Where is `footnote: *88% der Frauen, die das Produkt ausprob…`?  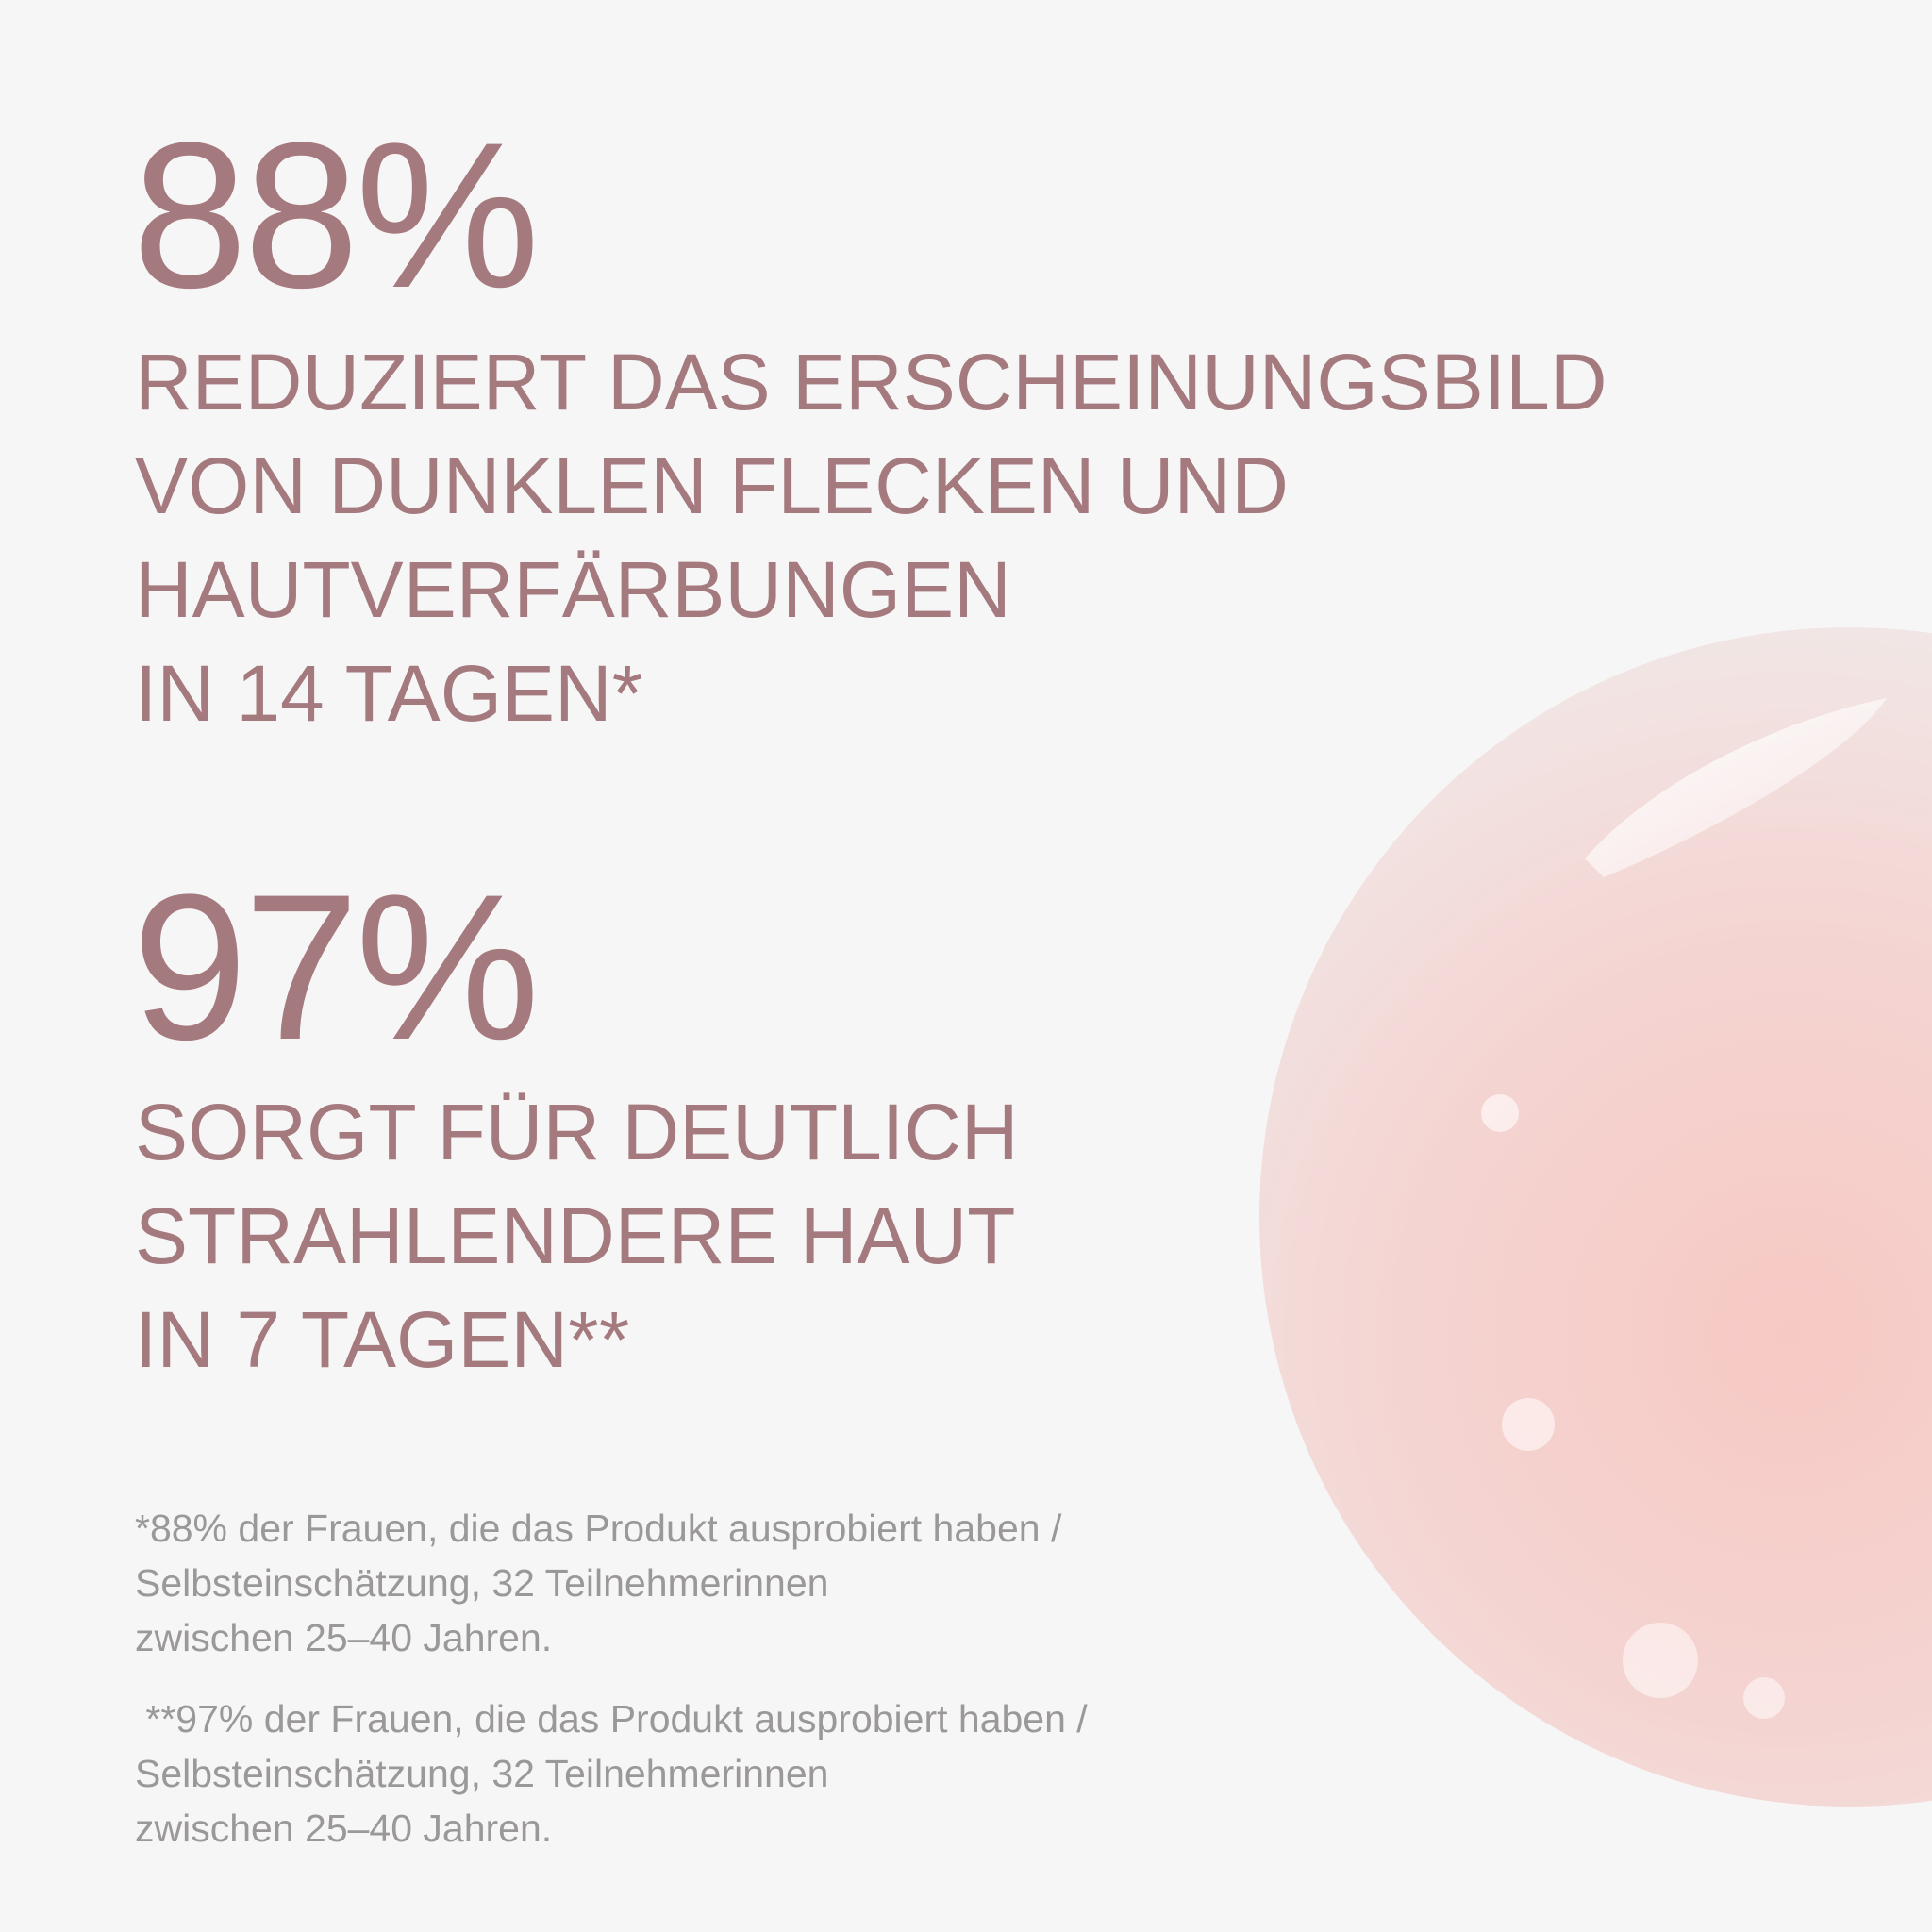
footnote: *88% der Frauen, die das Produkt ausprob… is located at coordinates (599, 1528).